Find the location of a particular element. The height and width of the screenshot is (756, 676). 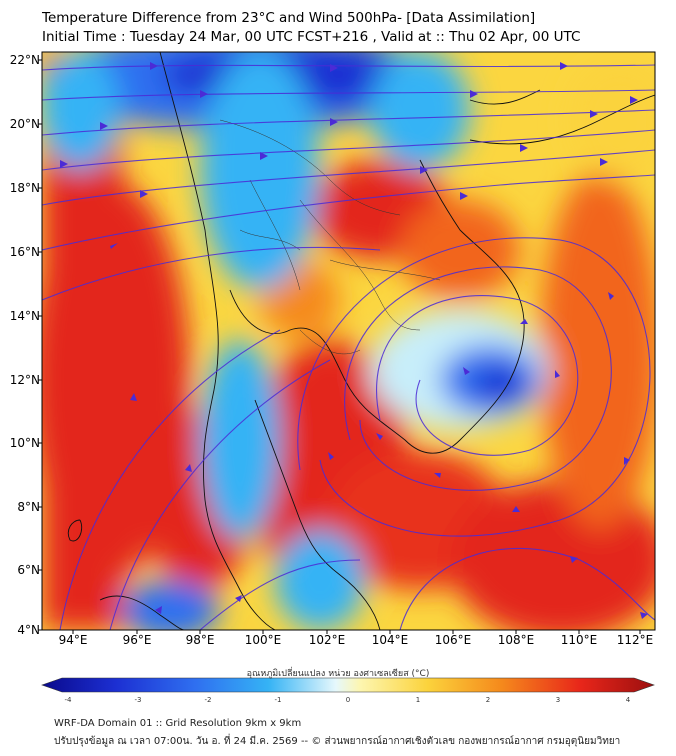

lat-label: 8°N is located at coordinates (28, 507).